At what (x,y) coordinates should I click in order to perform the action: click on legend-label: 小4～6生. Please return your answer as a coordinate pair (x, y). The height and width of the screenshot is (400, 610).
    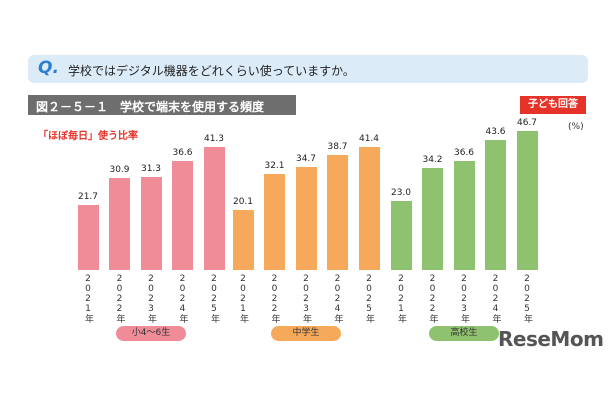
    Looking at the image, I should click on (151, 333).